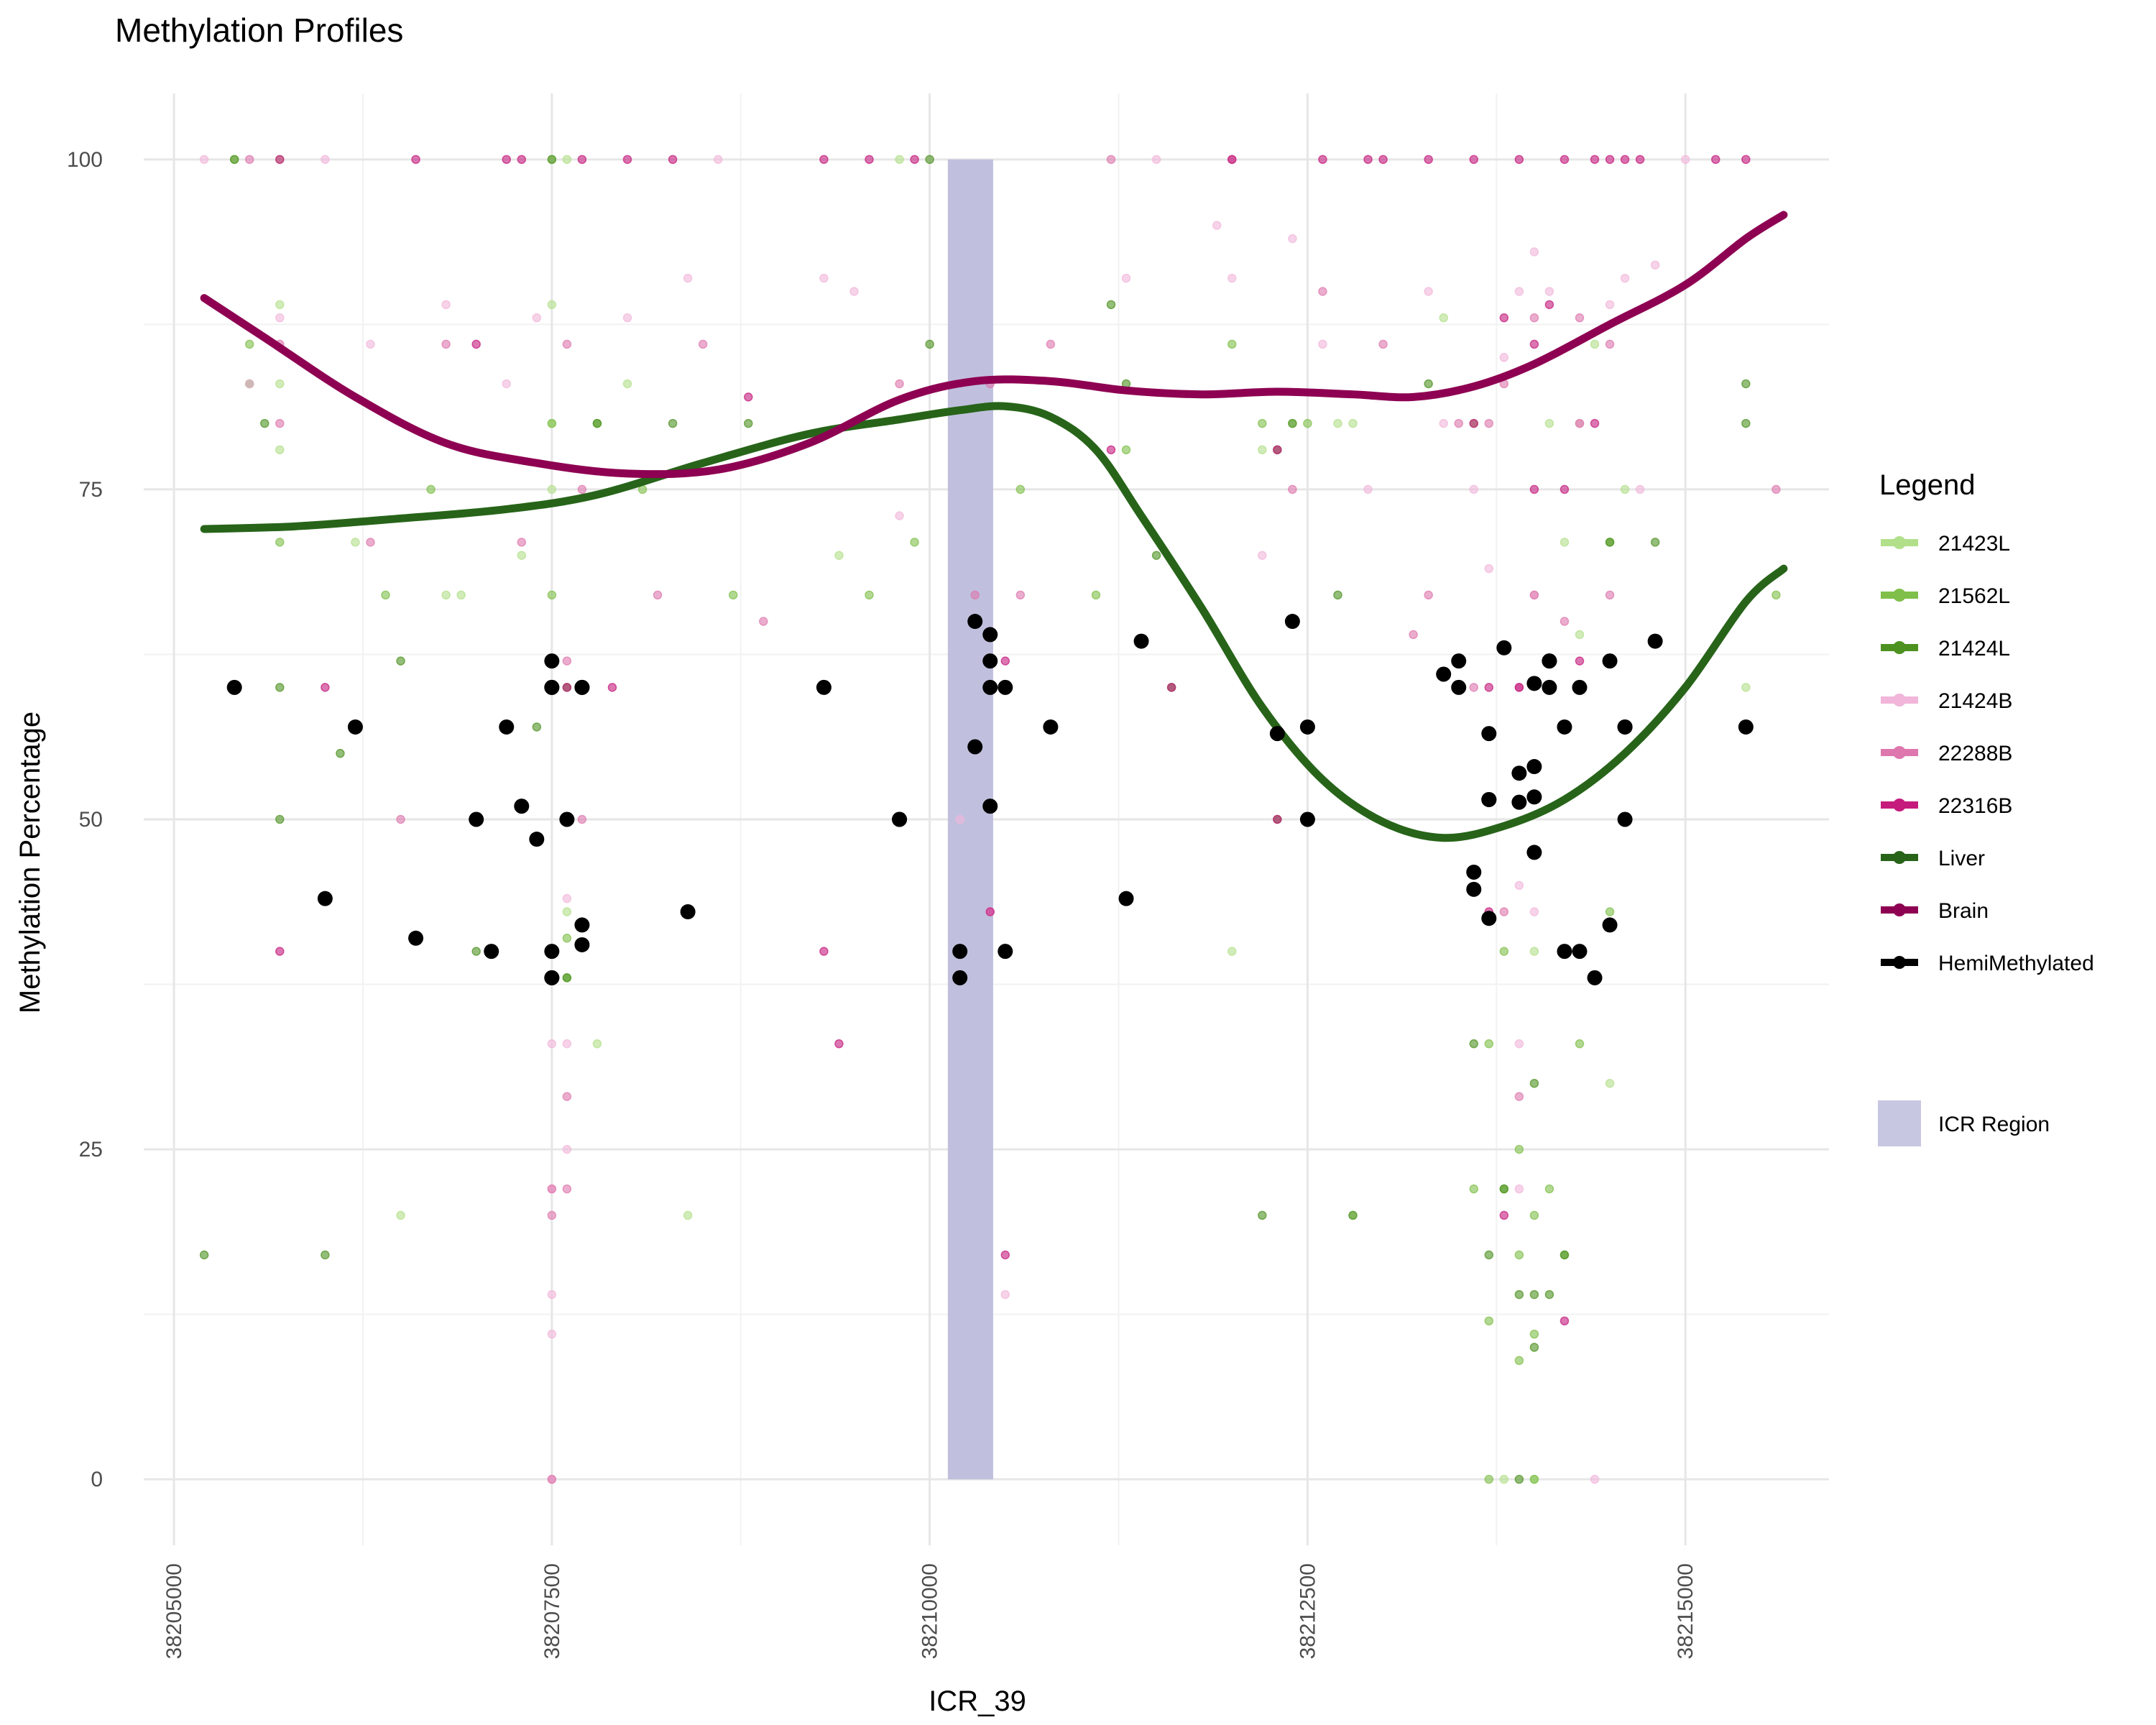 Image resolution: width=2156 pixels, height=1725 pixels. I want to click on legend-label: ICR Region, so click(1994, 1124).